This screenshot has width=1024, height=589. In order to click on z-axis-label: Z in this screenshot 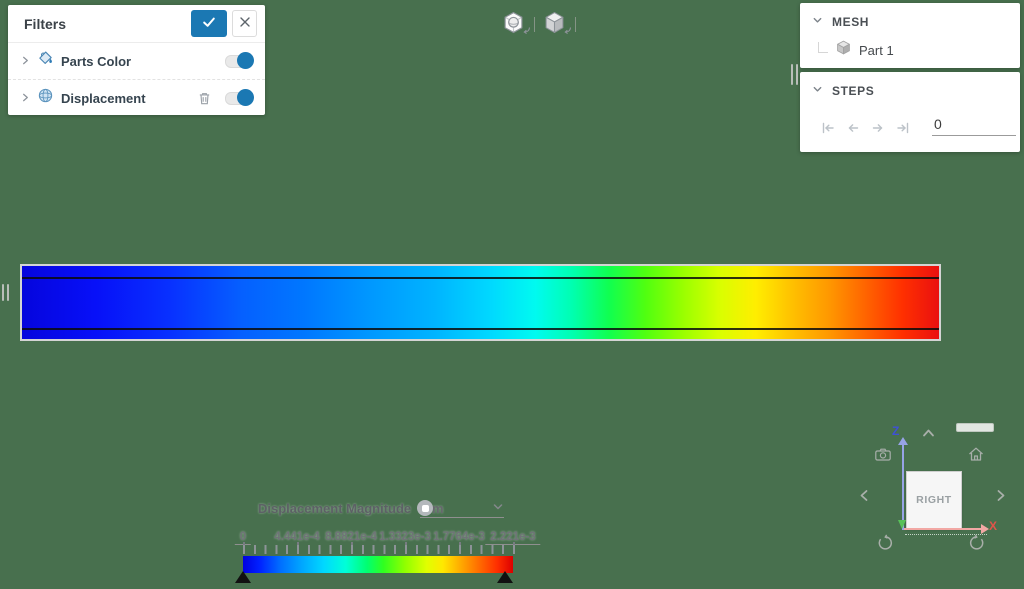, I will do `click(896, 431)`.